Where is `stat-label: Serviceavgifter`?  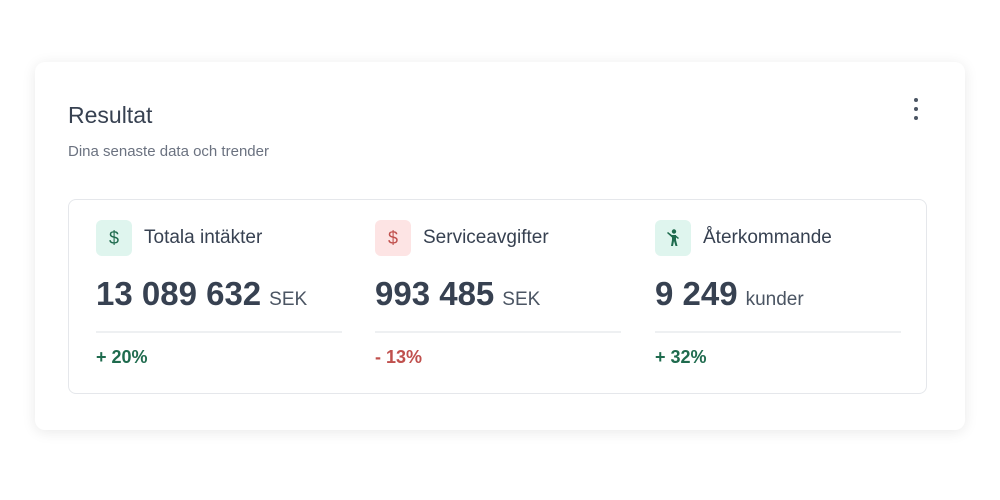 stat-label: Serviceavgifter is located at coordinates (486, 237).